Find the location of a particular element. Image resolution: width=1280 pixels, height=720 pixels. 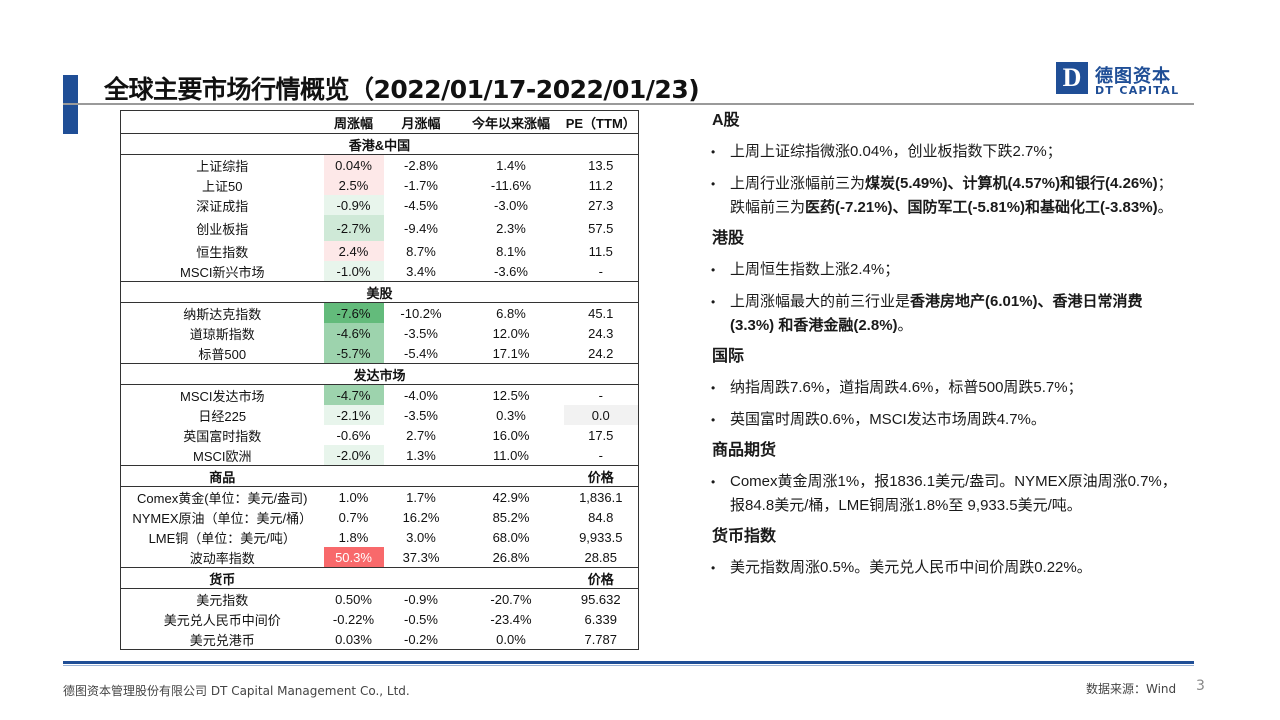

pe-value: 57.5 is located at coordinates (601, 228).